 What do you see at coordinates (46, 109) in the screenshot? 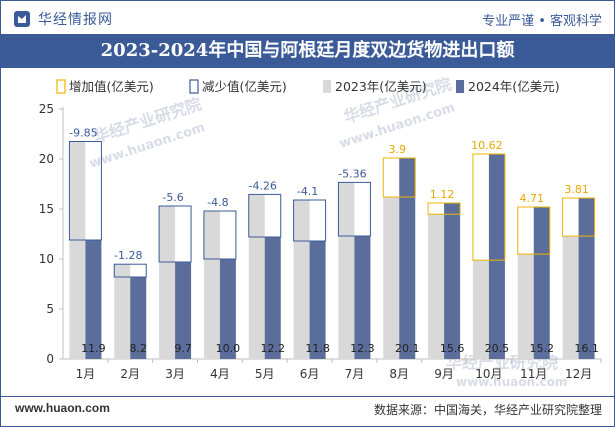
I see `y-tick-label: 25` at bounding box center [46, 109].